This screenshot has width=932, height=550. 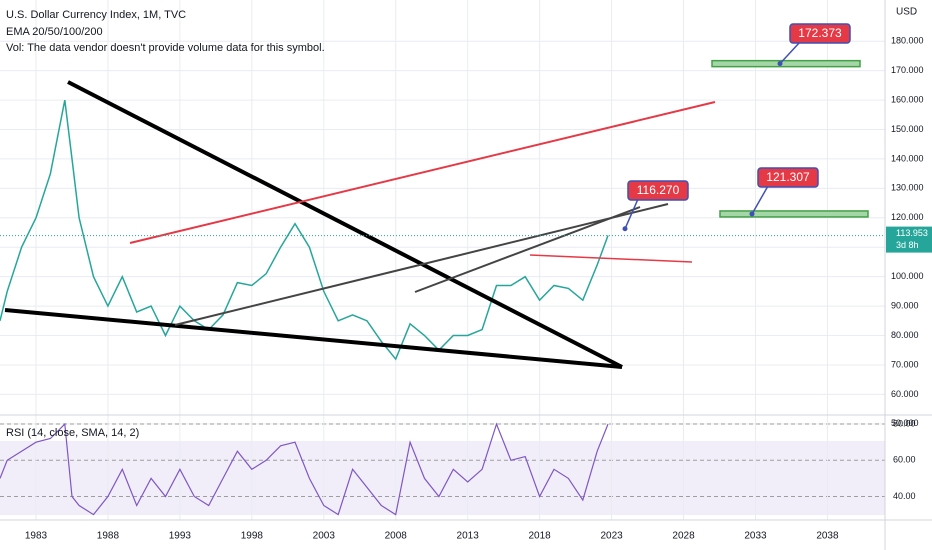 I want to click on x-tick-label: 2023, so click(x=611, y=536).